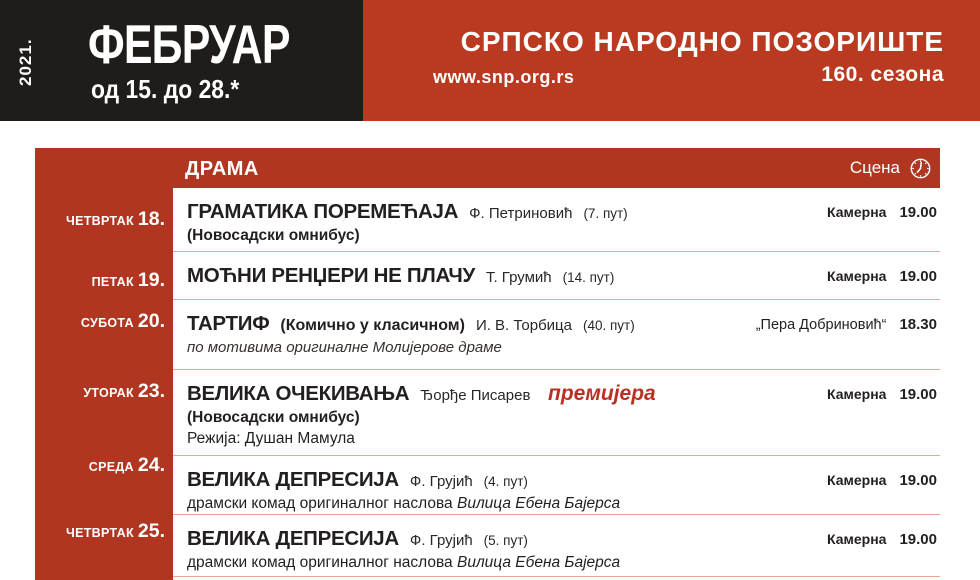  I want to click on stage-name: „Пера Добриновић“, so click(821, 325).